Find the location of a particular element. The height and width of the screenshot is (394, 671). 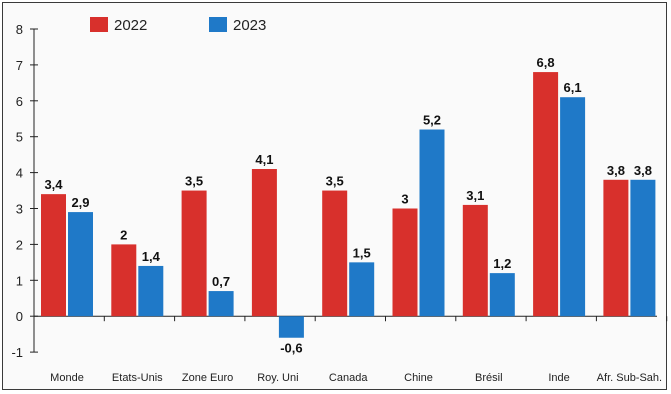

data-label: 3,4 is located at coordinates (53, 184).